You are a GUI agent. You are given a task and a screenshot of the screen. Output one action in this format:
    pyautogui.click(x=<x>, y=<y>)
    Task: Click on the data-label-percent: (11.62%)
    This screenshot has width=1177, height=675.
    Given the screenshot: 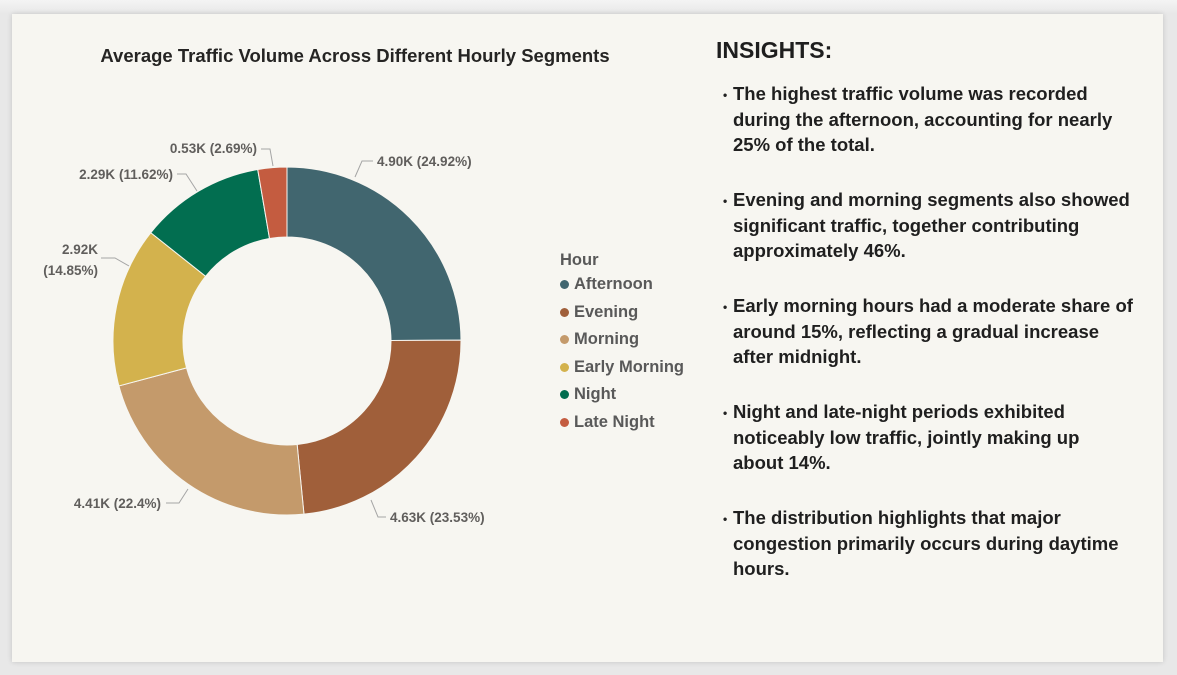 What is the action you would take?
    pyautogui.click(x=146, y=174)
    